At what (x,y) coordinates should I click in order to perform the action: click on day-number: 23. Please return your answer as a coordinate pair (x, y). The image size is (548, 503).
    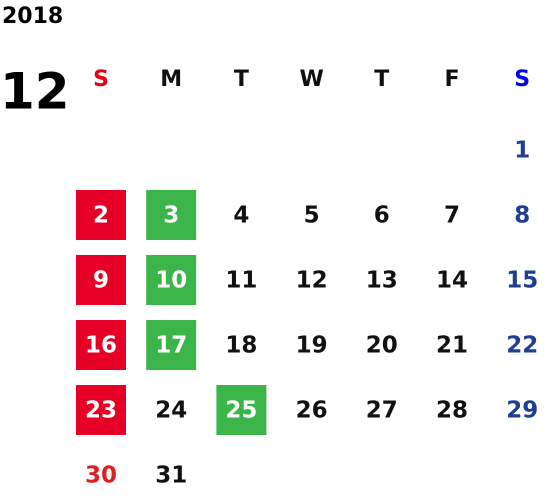
    Looking at the image, I should click on (101, 411).